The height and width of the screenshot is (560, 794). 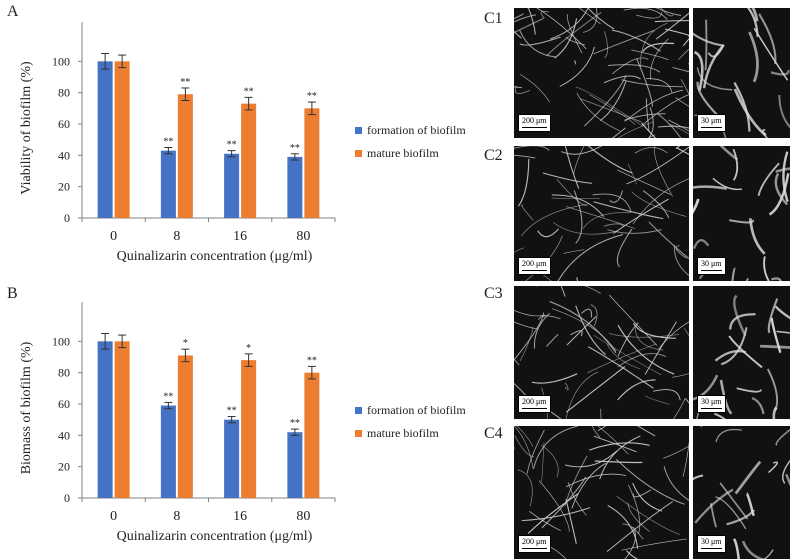 What do you see at coordinates (741, 352) in the screenshot?
I see `sem-image-c3-right: 30 μm` at bounding box center [741, 352].